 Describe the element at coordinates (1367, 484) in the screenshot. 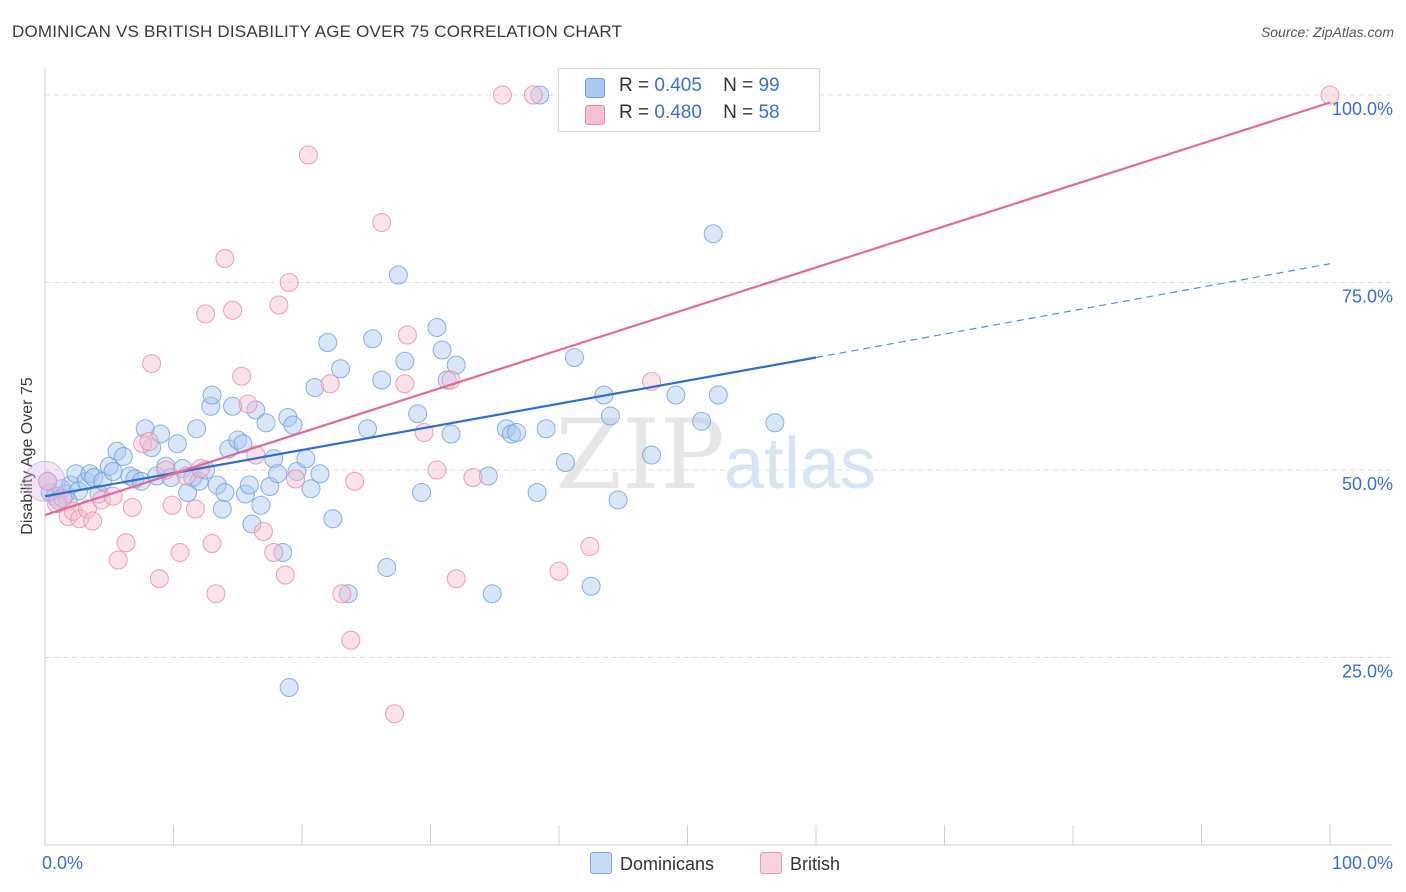

I see `y-tick-label: 50.0%` at that location.